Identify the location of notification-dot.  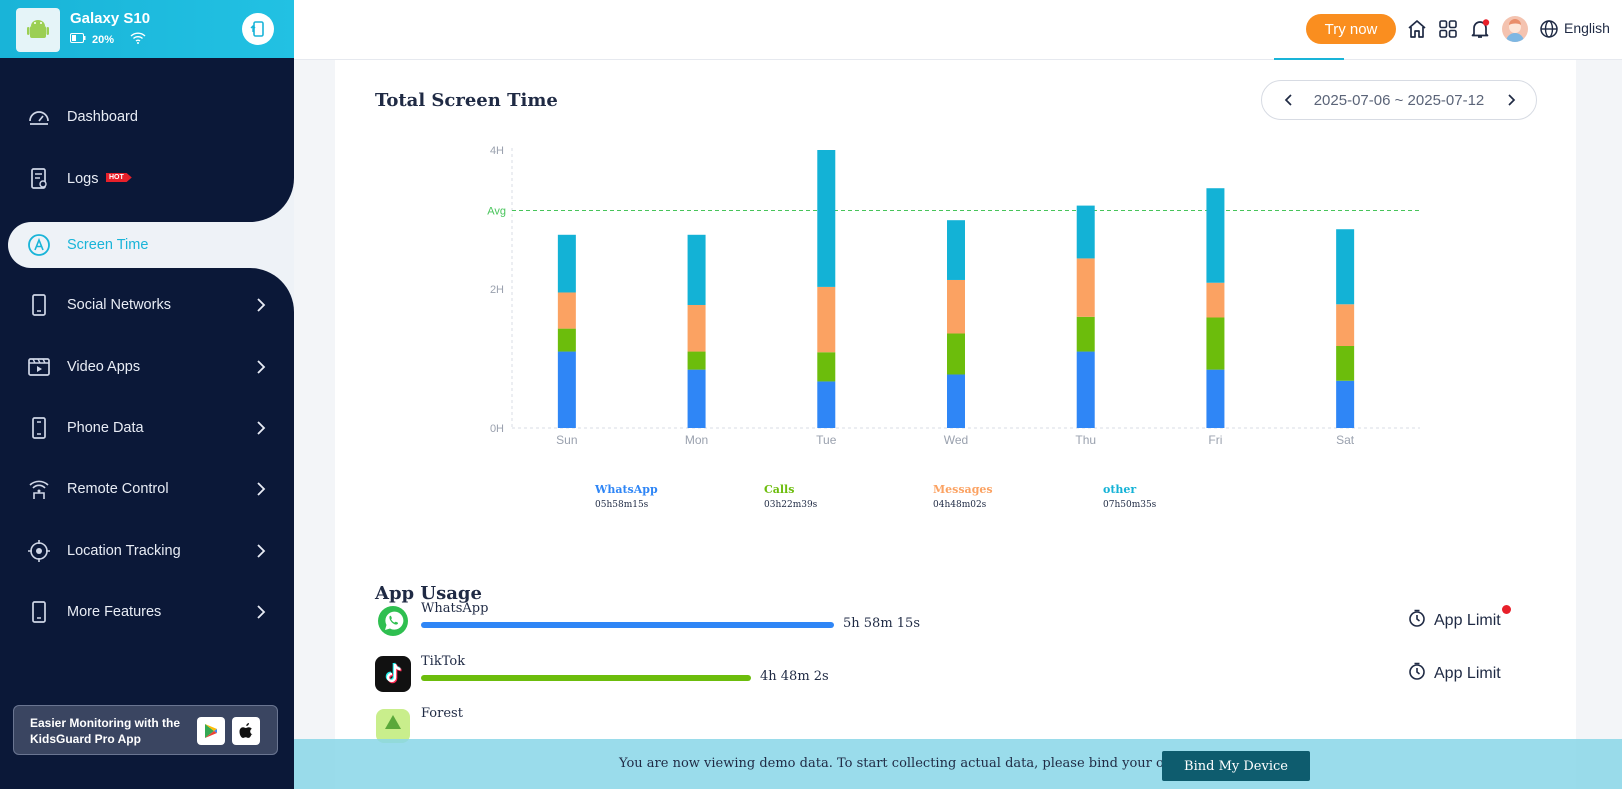
(1506, 609).